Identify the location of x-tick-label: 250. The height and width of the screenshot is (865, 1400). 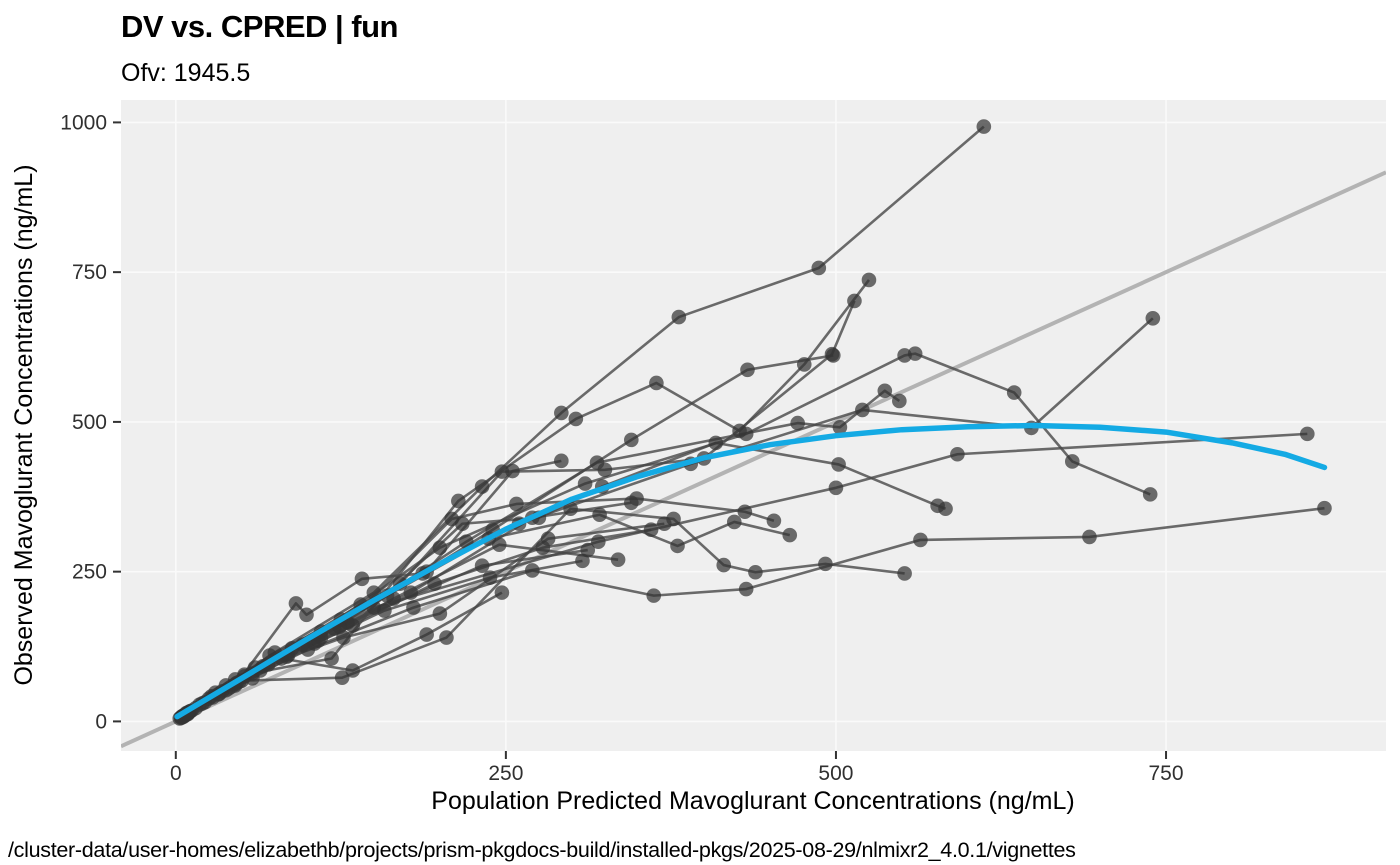
(505, 773).